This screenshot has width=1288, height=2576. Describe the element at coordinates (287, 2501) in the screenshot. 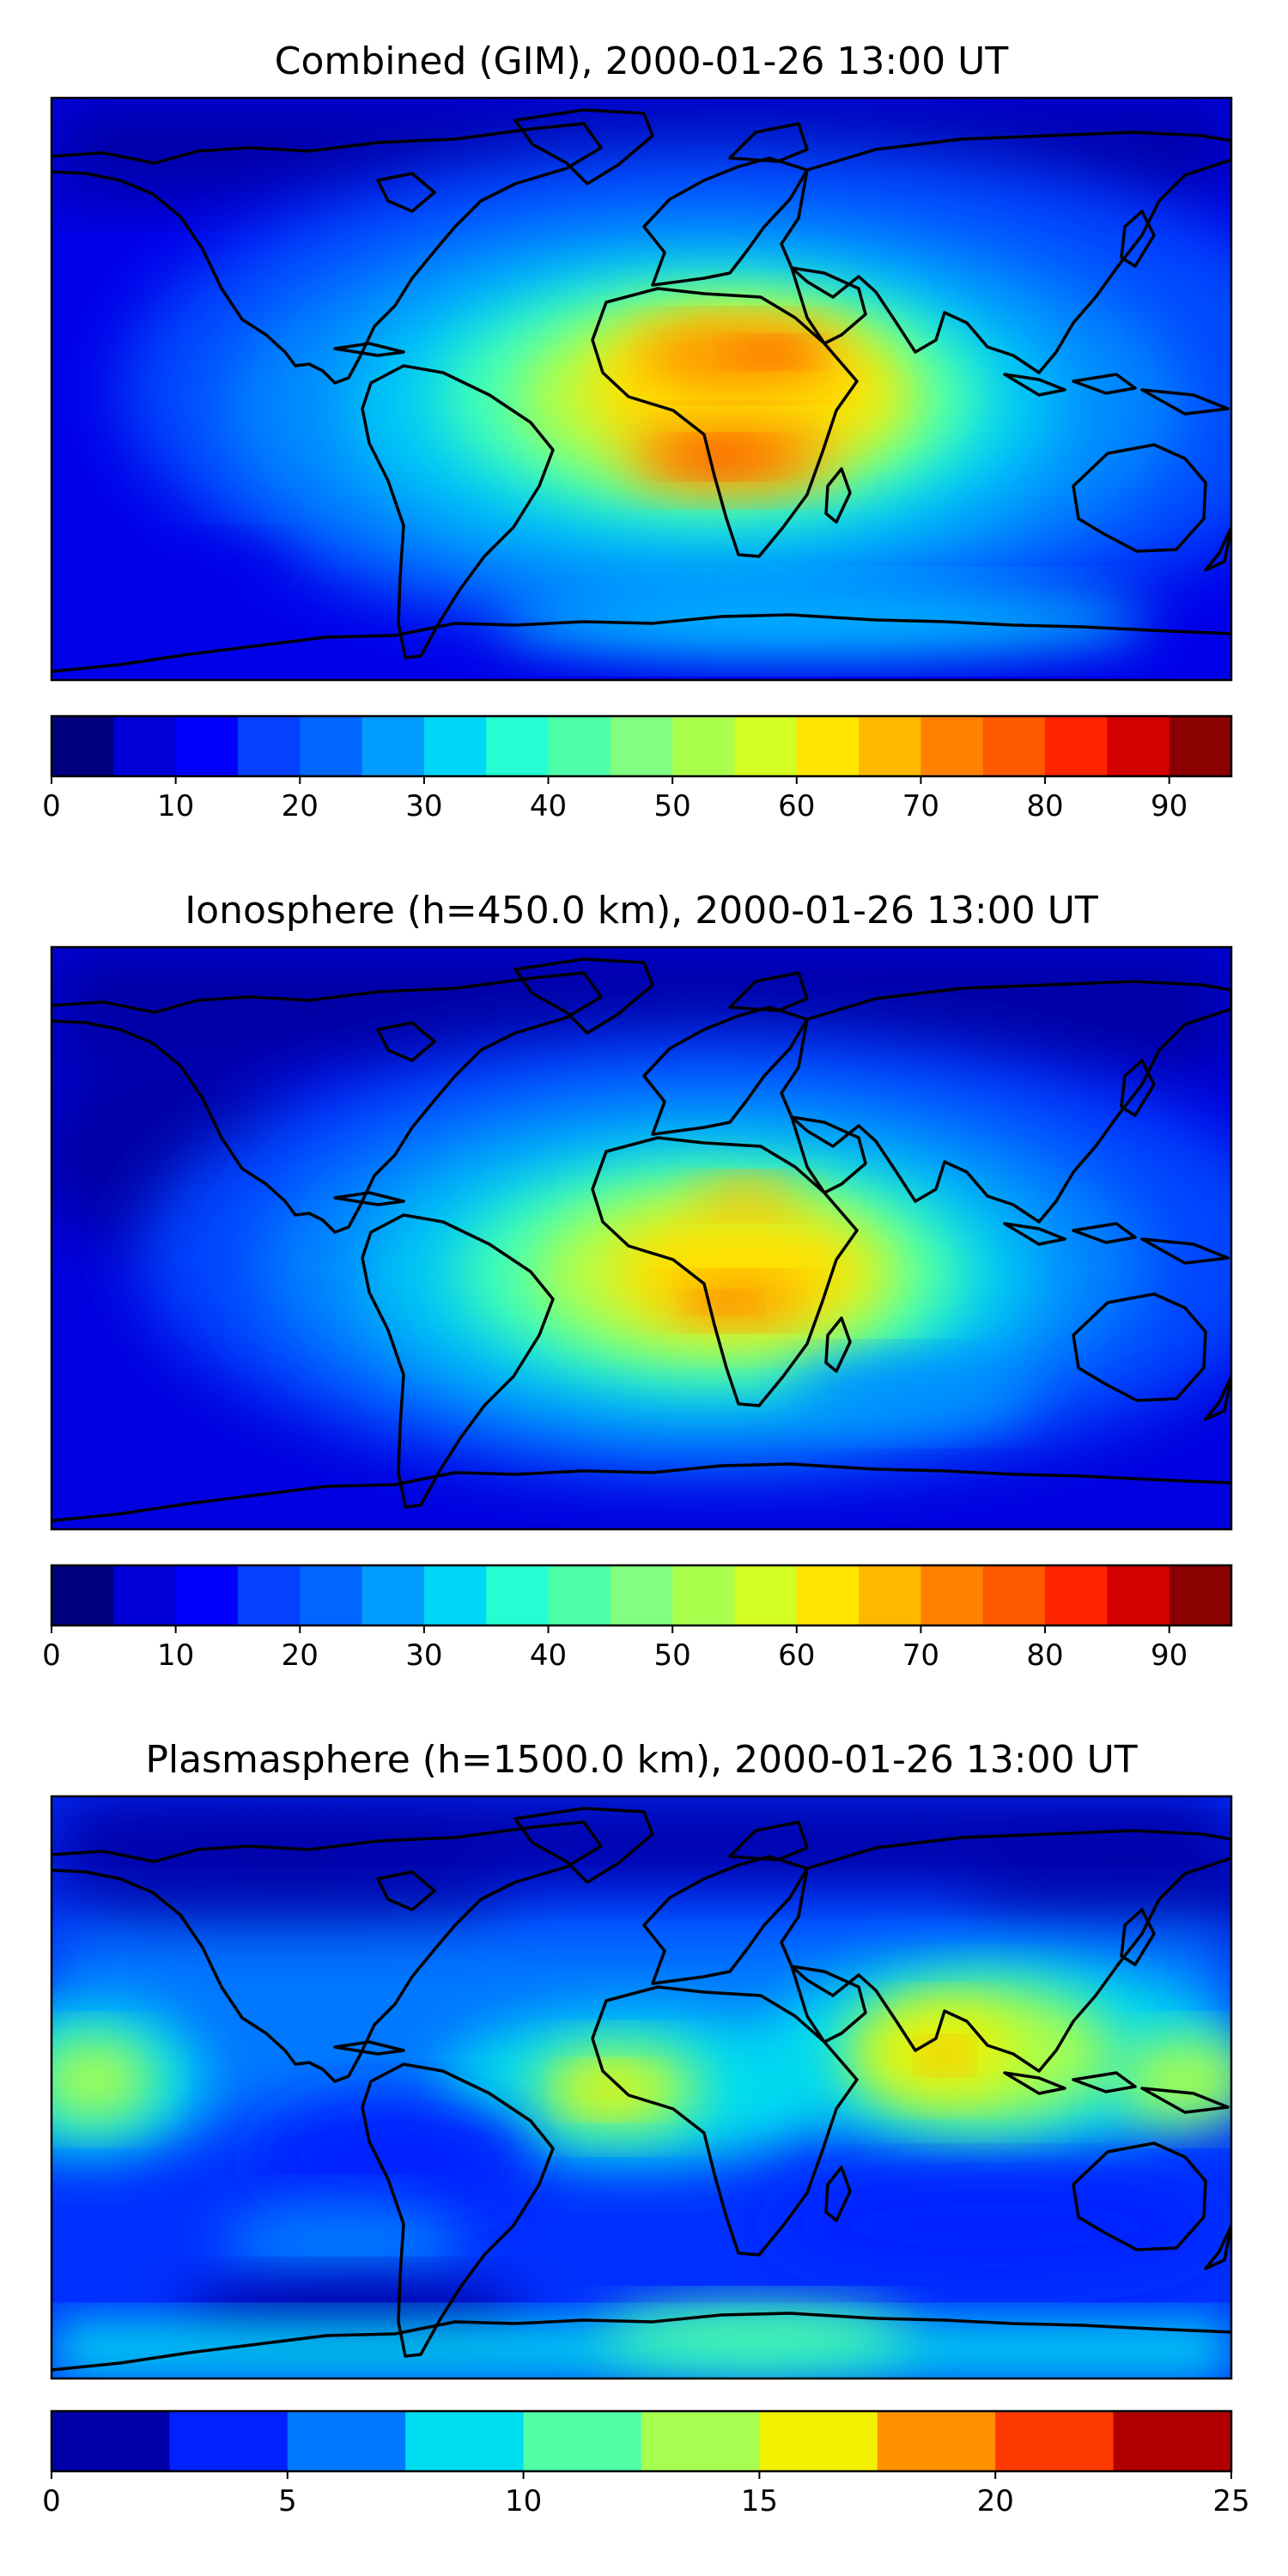

I see `colorbar-tick-label: 5` at that location.